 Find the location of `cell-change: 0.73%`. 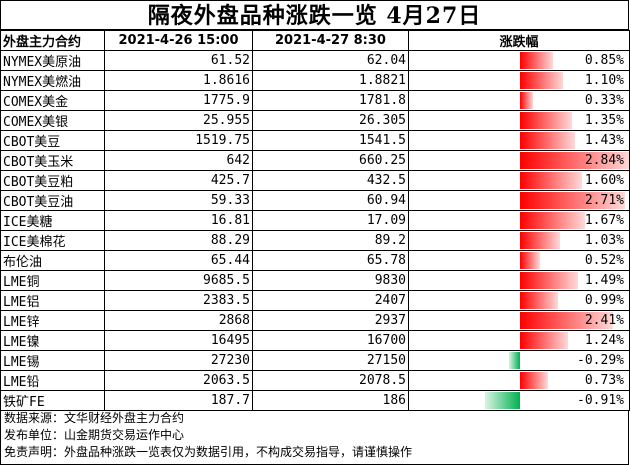

cell-change: 0.73% is located at coordinates (519, 380).